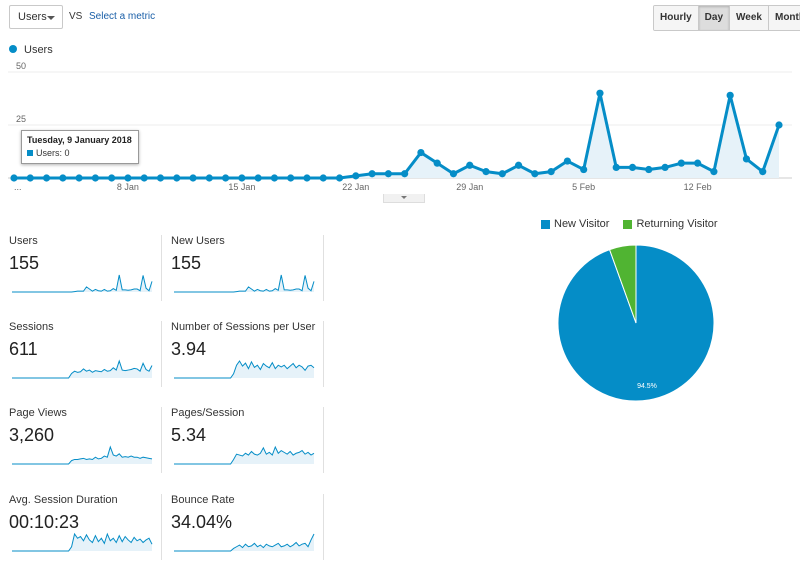 The height and width of the screenshot is (566, 800). What do you see at coordinates (583, 187) in the screenshot?
I see `x-tick-label: 5 Feb` at bounding box center [583, 187].